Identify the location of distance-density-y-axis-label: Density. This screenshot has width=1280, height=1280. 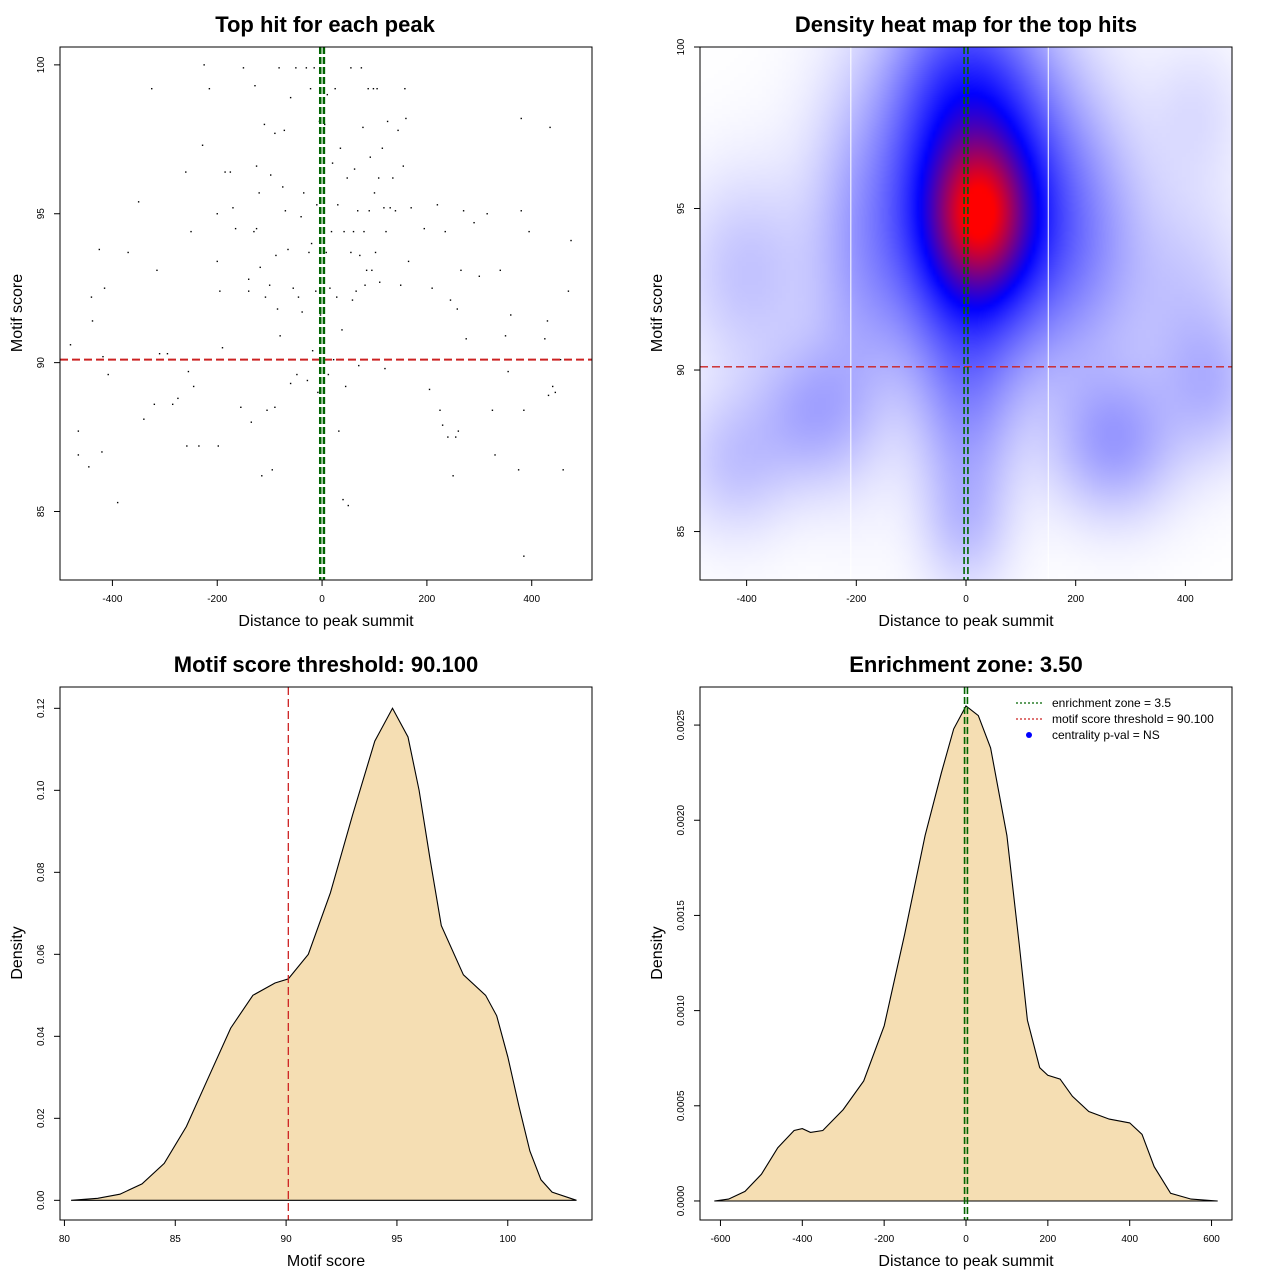
(657, 952).